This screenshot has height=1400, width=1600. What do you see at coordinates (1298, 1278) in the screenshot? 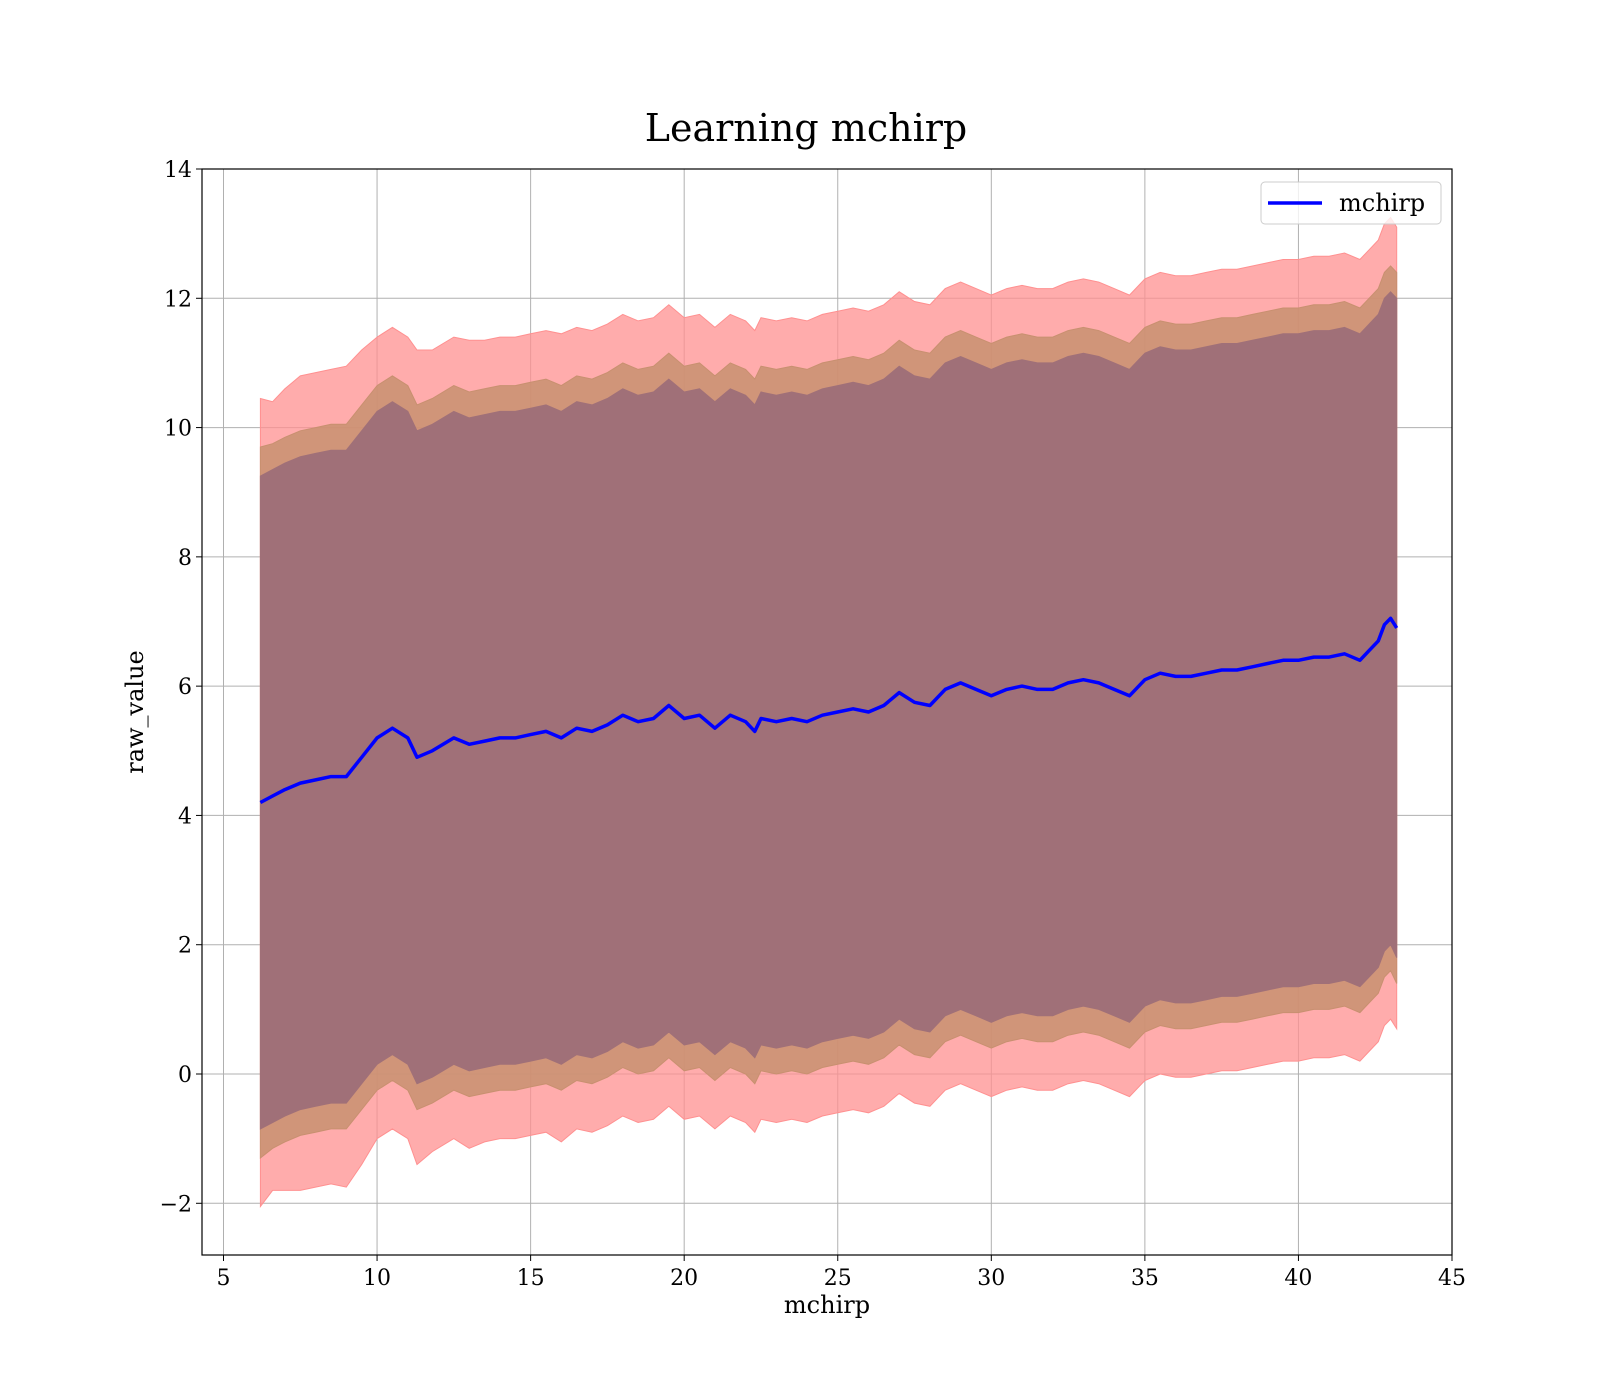
I see `x-tick-label-40: 40` at bounding box center [1298, 1278].